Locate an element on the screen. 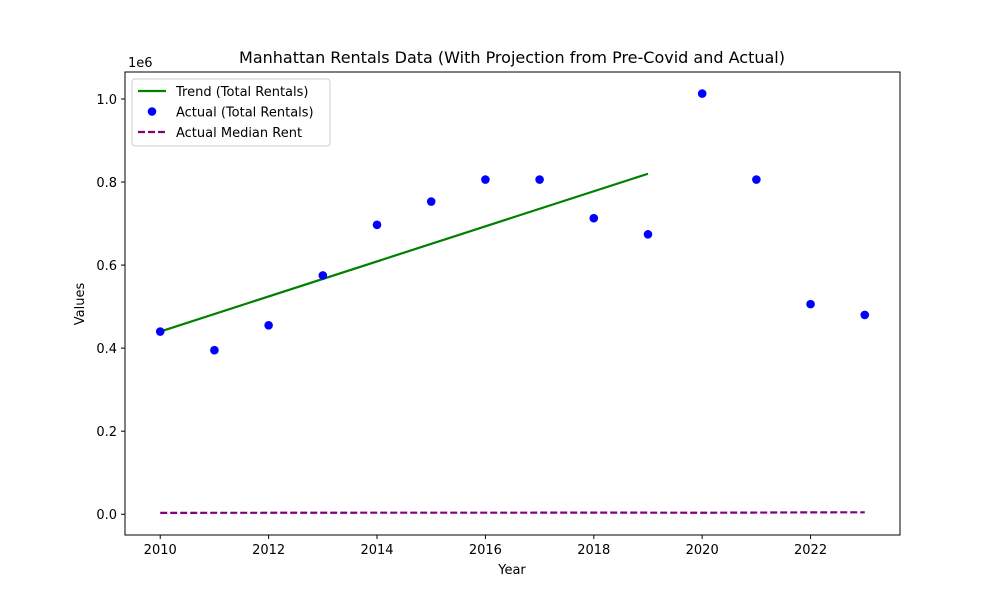  y-tick-label: 0.2 is located at coordinates (106, 432).